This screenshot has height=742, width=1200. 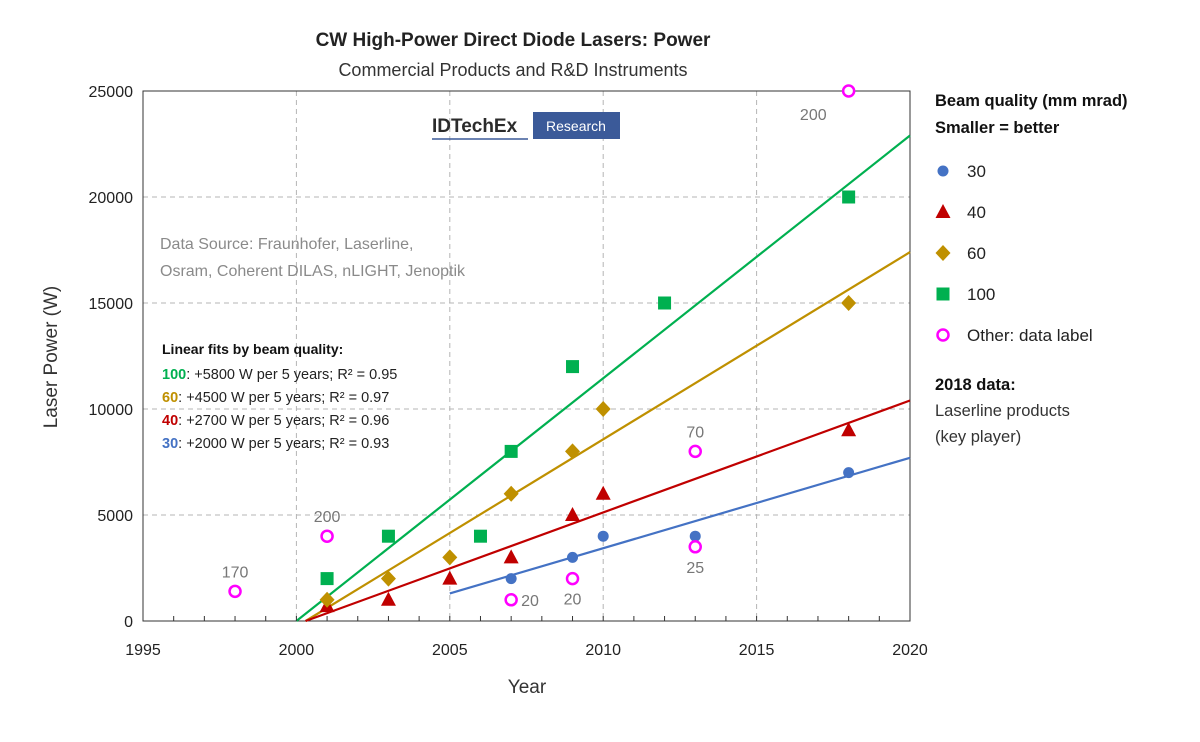 I want to click on y-tick-label-20000: 20000, so click(x=111, y=198).